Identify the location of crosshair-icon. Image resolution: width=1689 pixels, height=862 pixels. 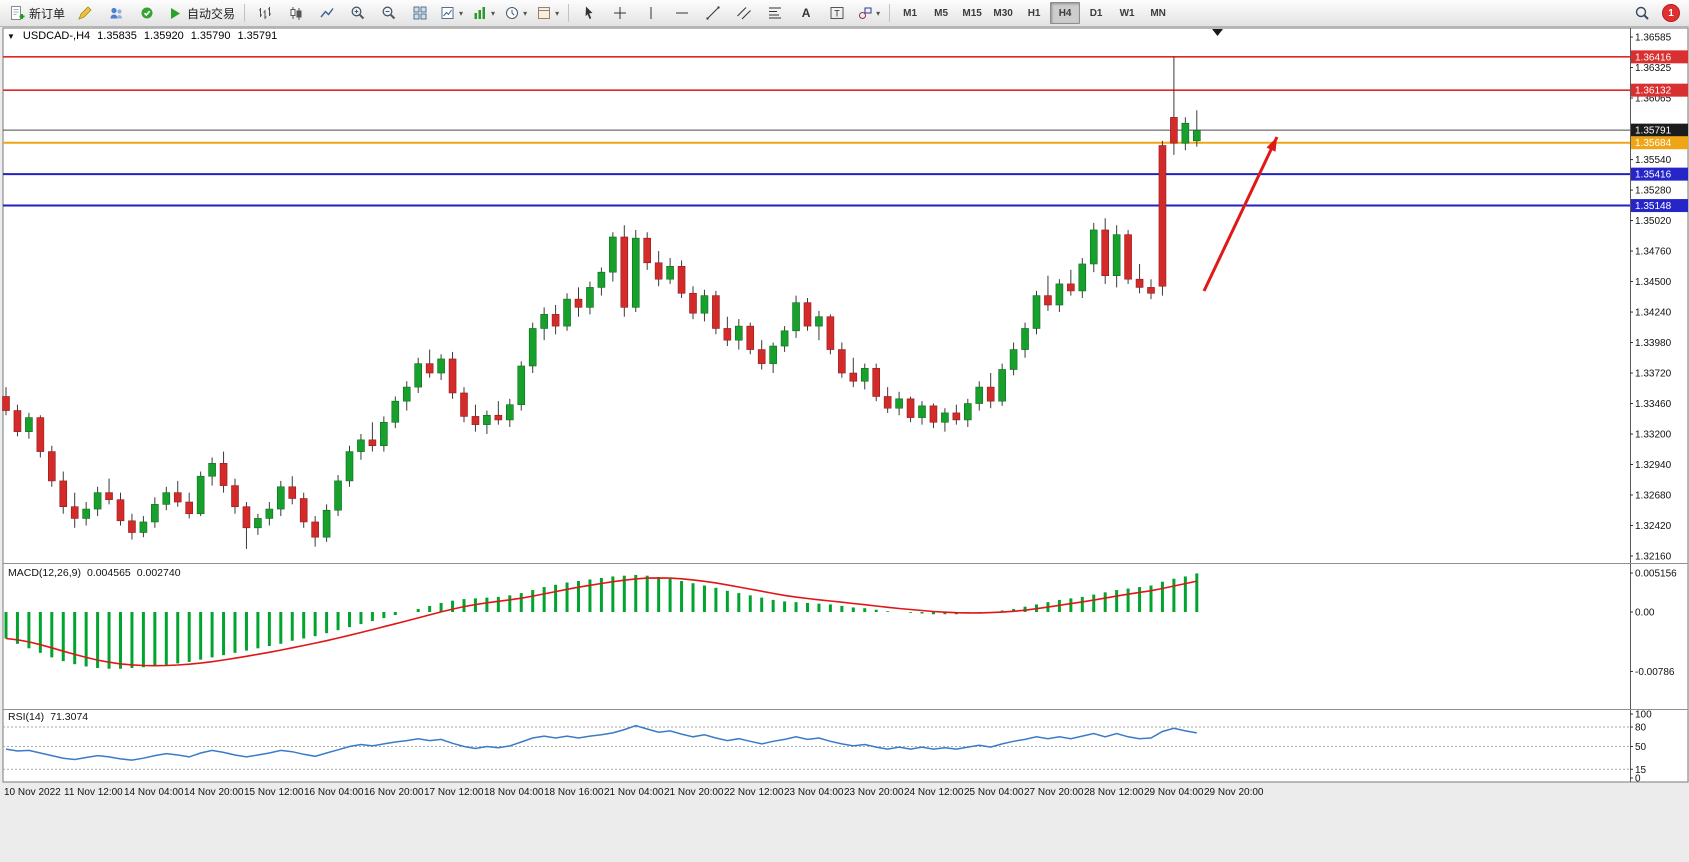
(620, 13).